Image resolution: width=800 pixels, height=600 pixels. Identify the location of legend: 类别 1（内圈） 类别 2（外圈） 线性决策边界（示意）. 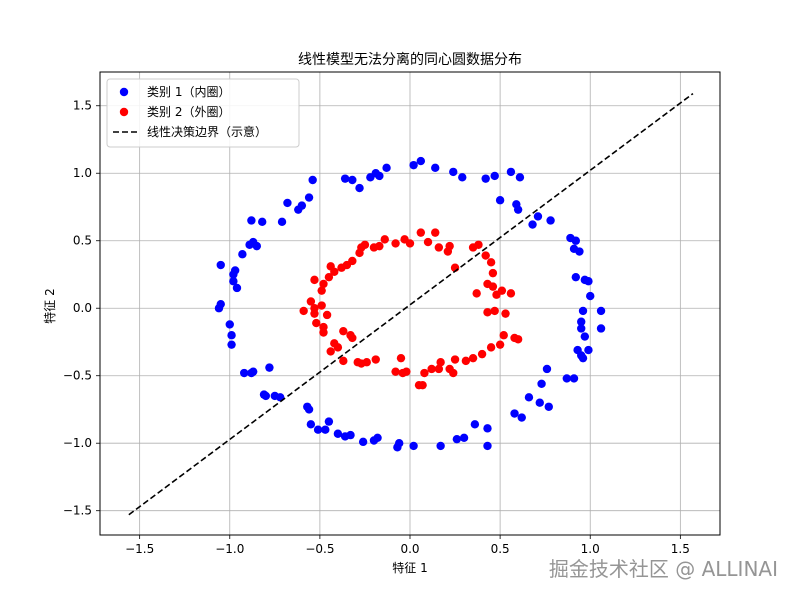
(203, 113).